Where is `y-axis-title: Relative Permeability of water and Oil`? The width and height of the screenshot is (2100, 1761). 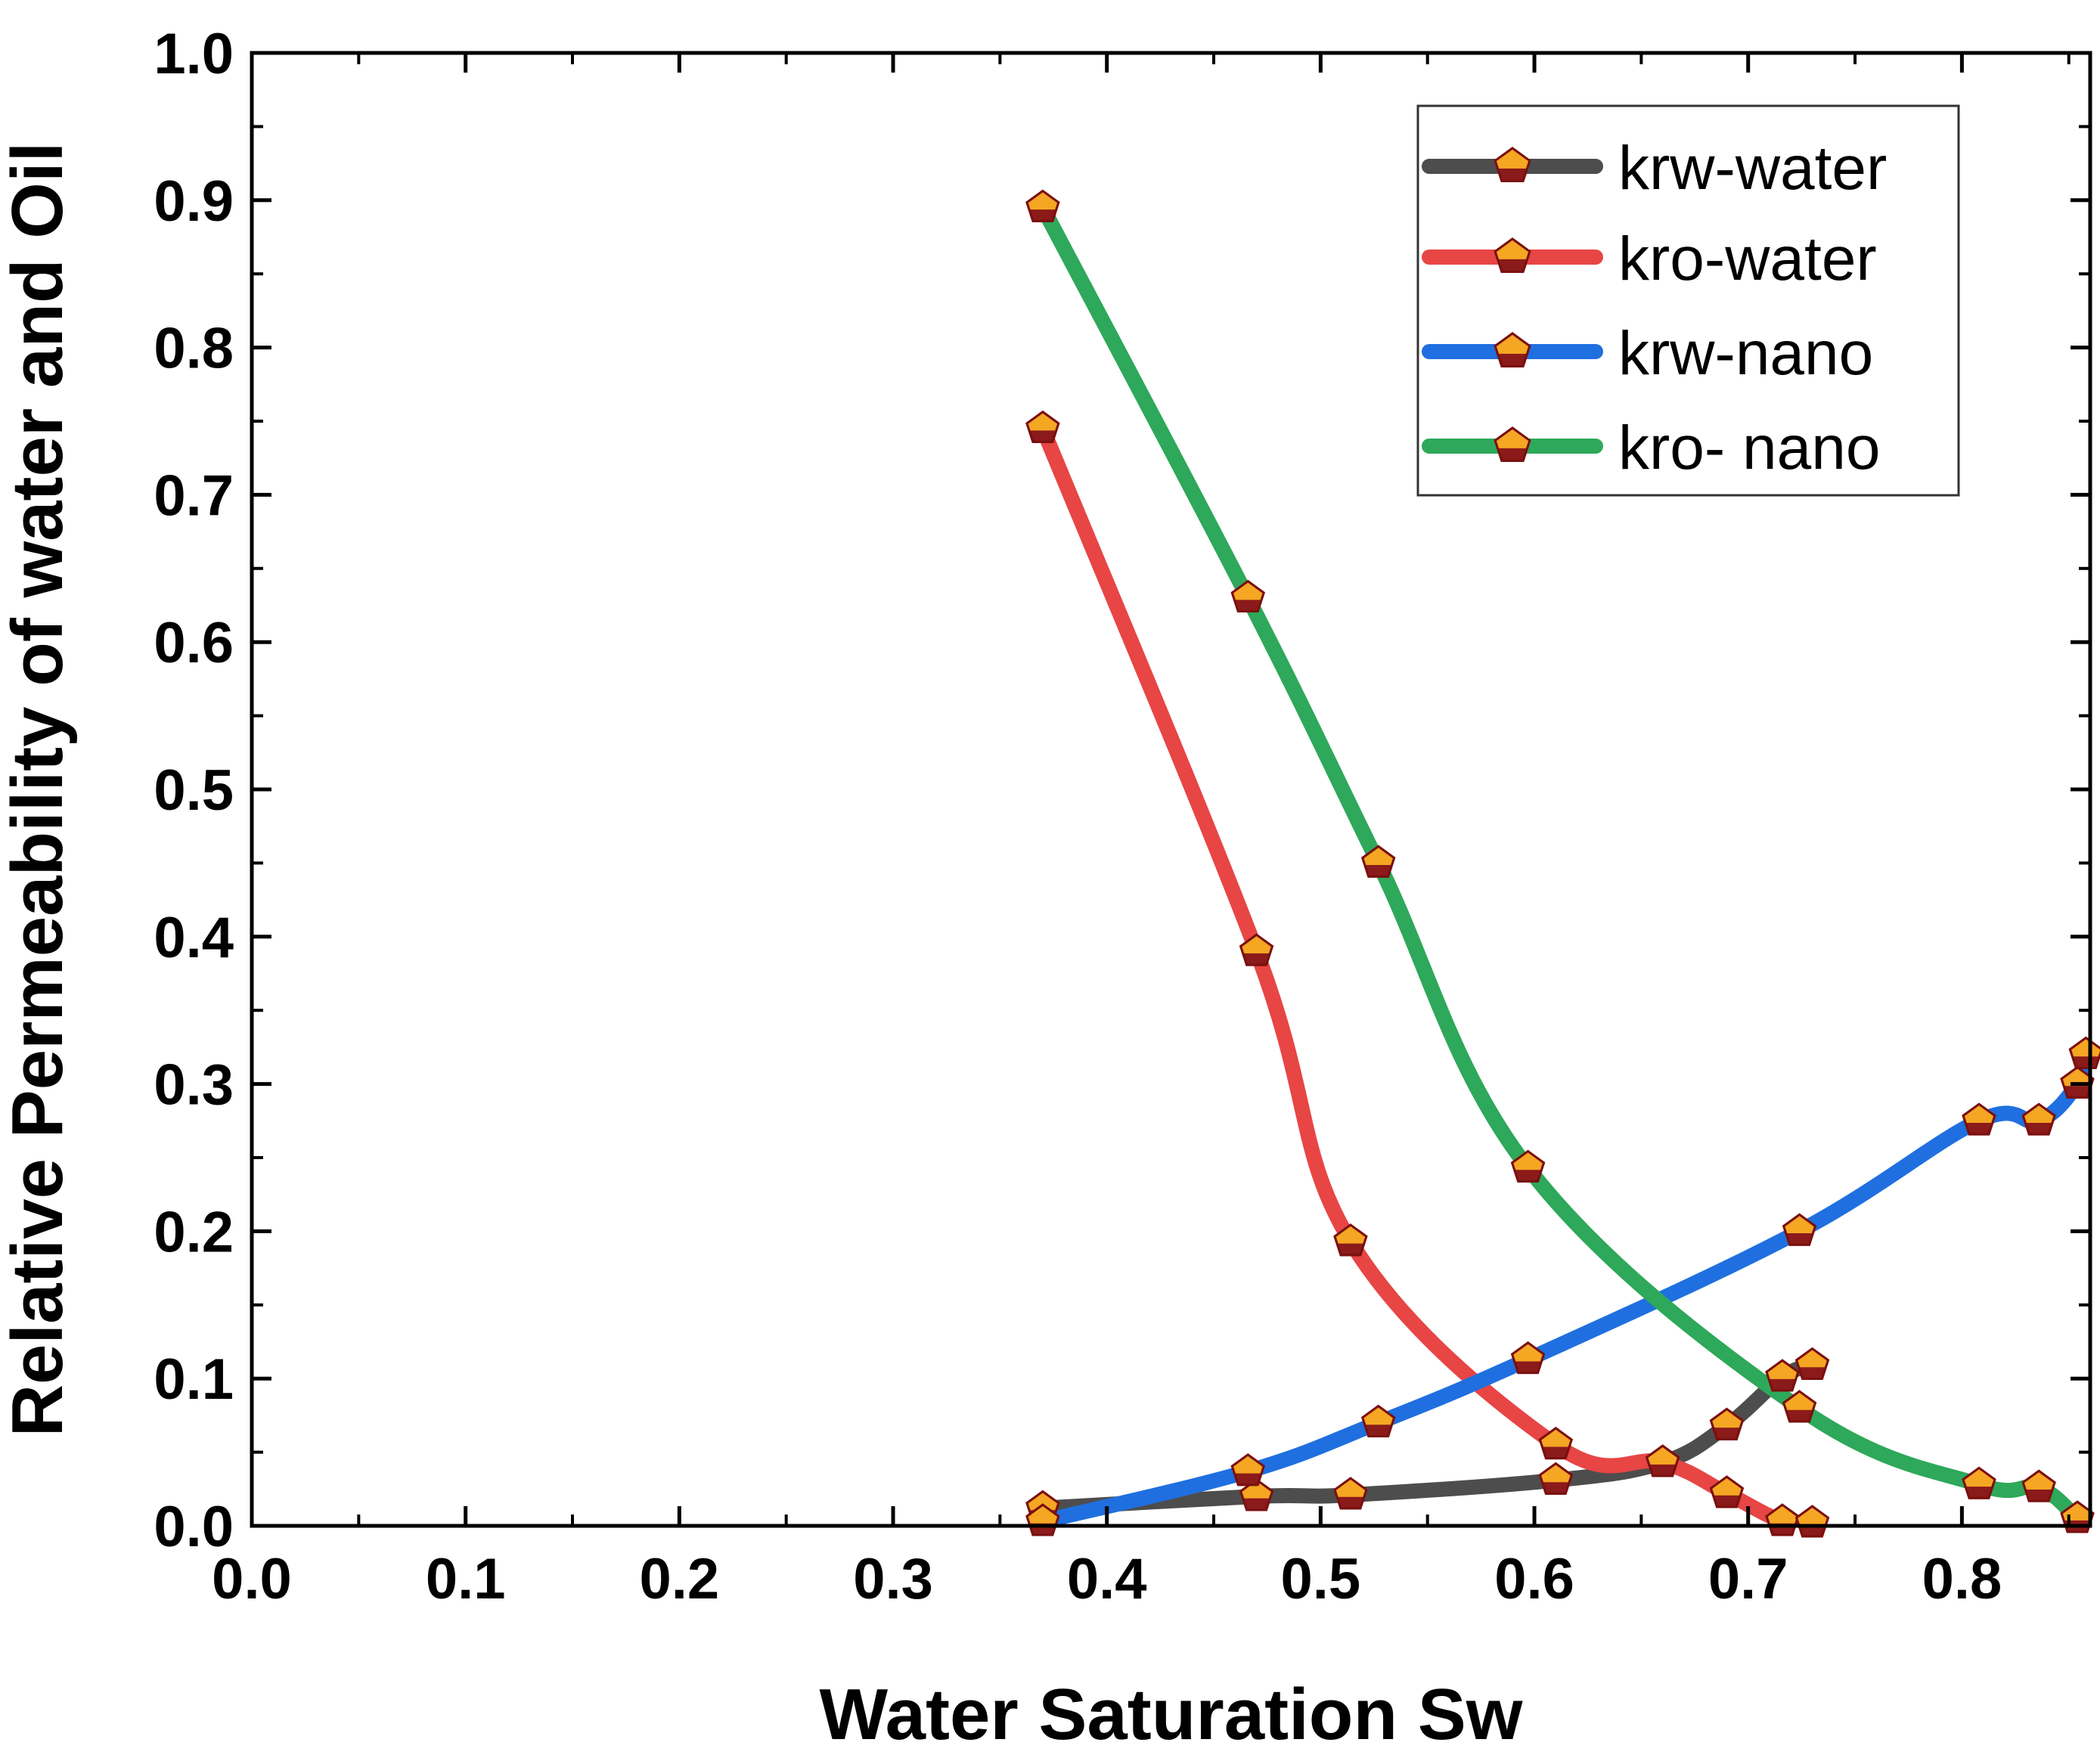
y-axis-title: Relative Permeability of water and Oil is located at coordinates (39, 789).